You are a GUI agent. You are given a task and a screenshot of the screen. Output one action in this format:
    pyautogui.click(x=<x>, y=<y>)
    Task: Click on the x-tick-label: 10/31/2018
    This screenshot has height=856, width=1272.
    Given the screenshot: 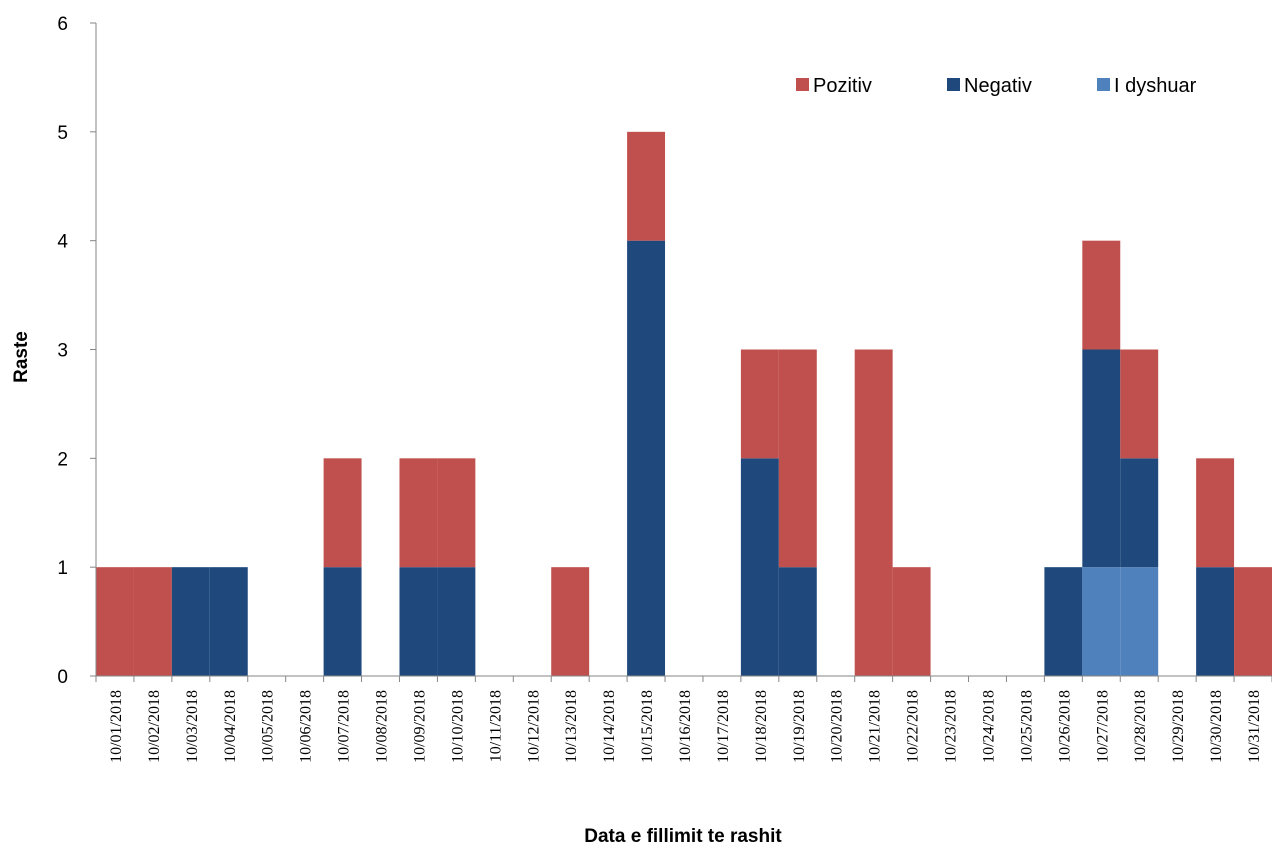 What is the action you would take?
    pyautogui.click(x=1254, y=726)
    